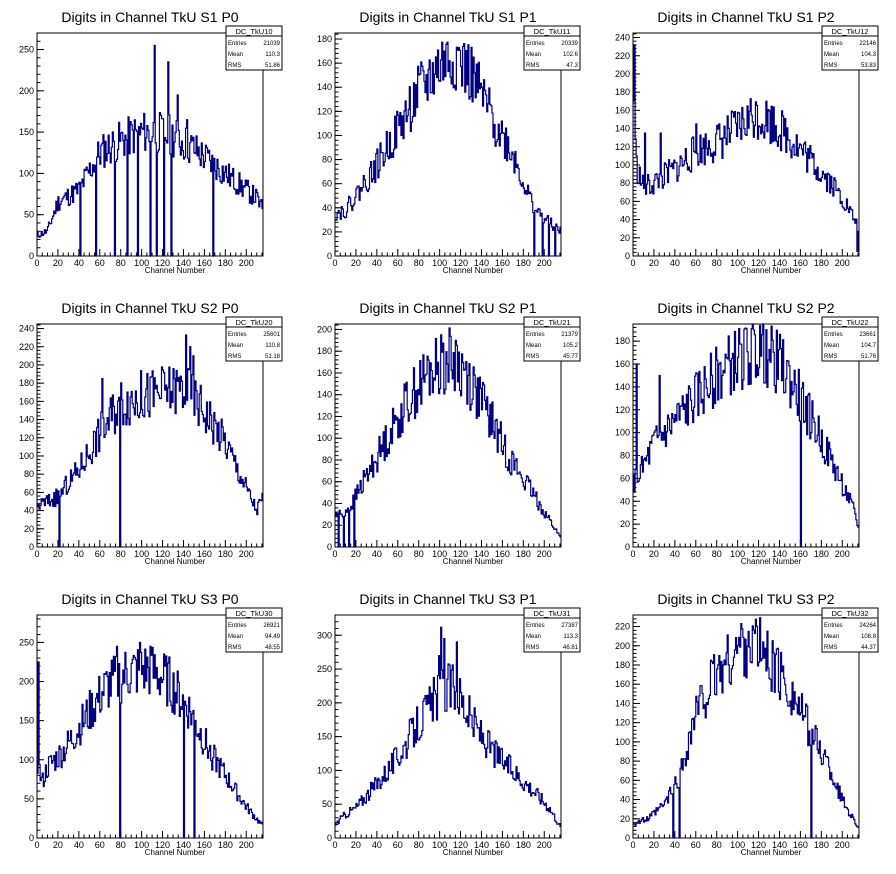  Describe the element at coordinates (272, 55) in the screenshot. I see `stats-value: 110.3` at that location.